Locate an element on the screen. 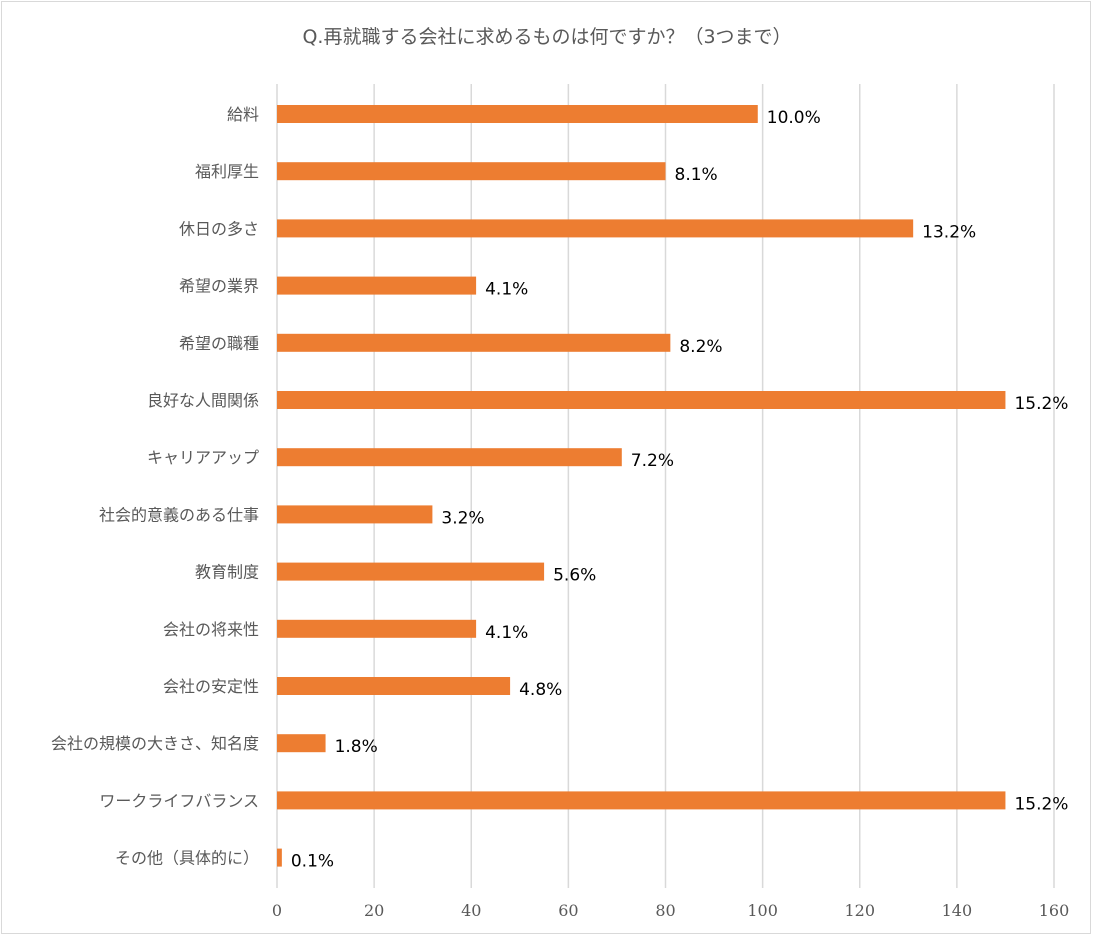 This screenshot has height=937, width=1094. category-label: 会社の規模の大きさ、知名度 is located at coordinates (155, 743).